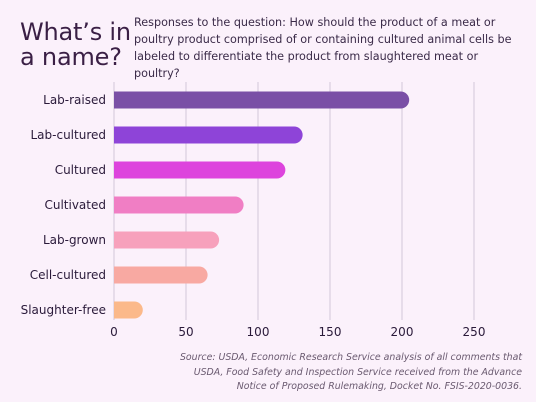 This screenshot has width=536, height=402. I want to click on x-tick-label: 0, so click(114, 332).